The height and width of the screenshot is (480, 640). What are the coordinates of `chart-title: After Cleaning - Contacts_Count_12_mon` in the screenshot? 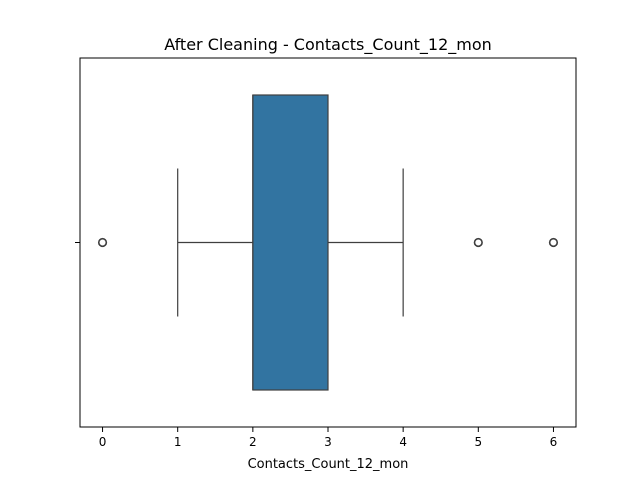 It's located at (328, 45).